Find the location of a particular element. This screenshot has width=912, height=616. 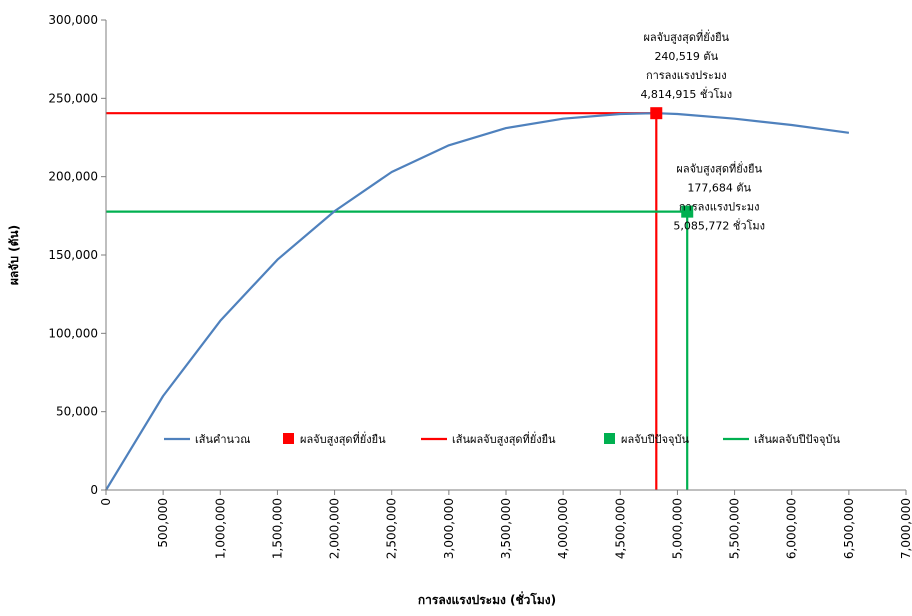

x-tick-label: 6,000,000 is located at coordinates (792, 528).